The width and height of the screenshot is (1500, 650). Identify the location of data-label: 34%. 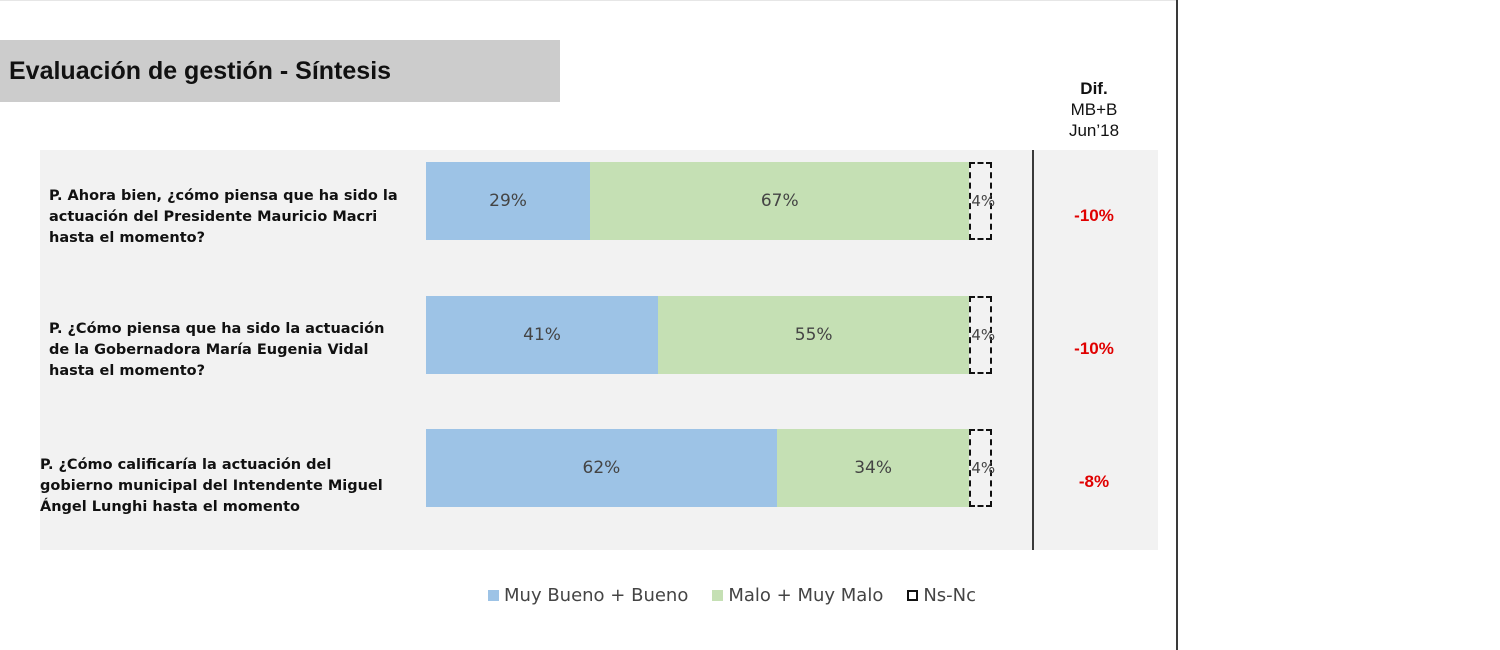
(873, 468).